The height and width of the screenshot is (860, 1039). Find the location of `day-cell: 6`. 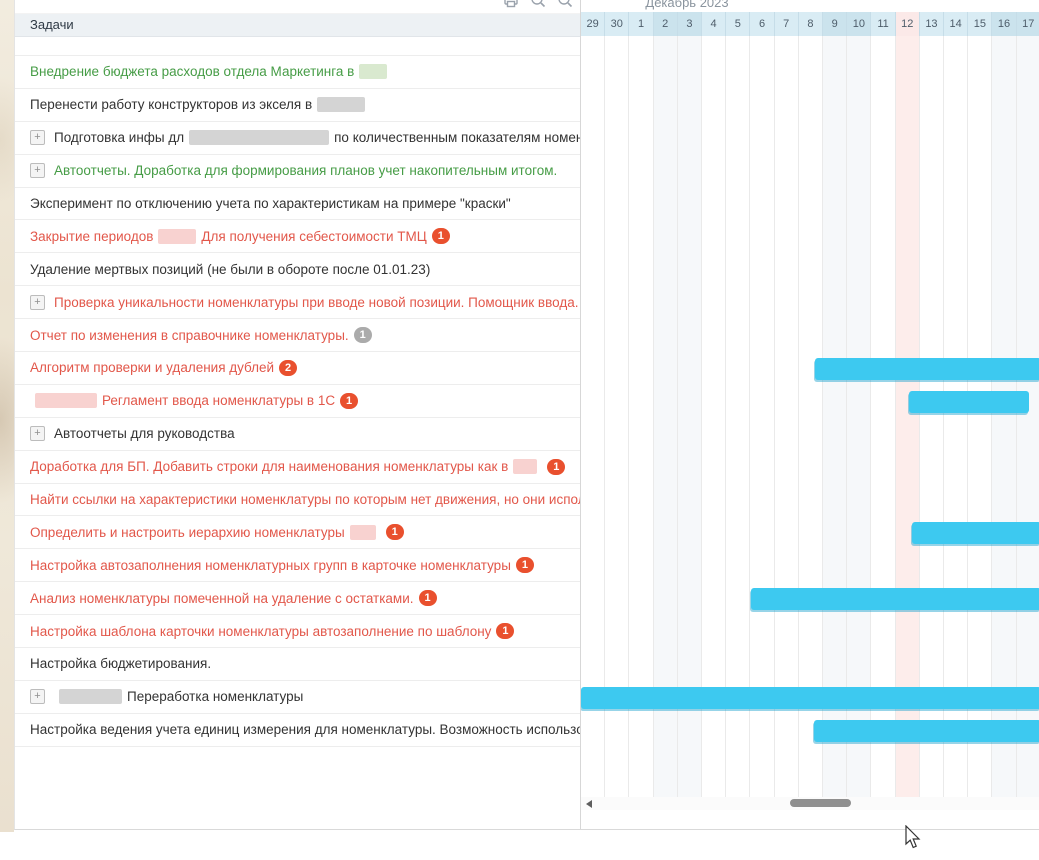

day-cell: 6 is located at coordinates (762, 24).